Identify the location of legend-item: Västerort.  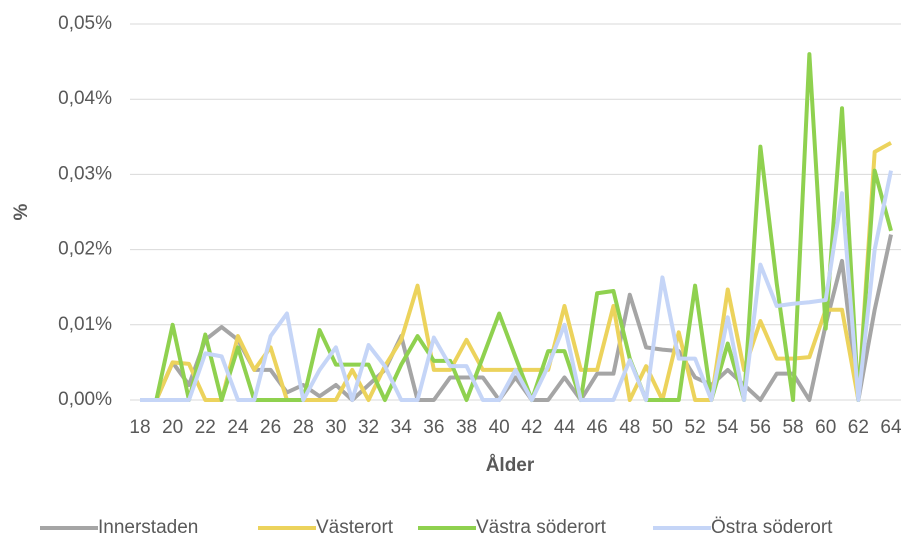
(326, 527).